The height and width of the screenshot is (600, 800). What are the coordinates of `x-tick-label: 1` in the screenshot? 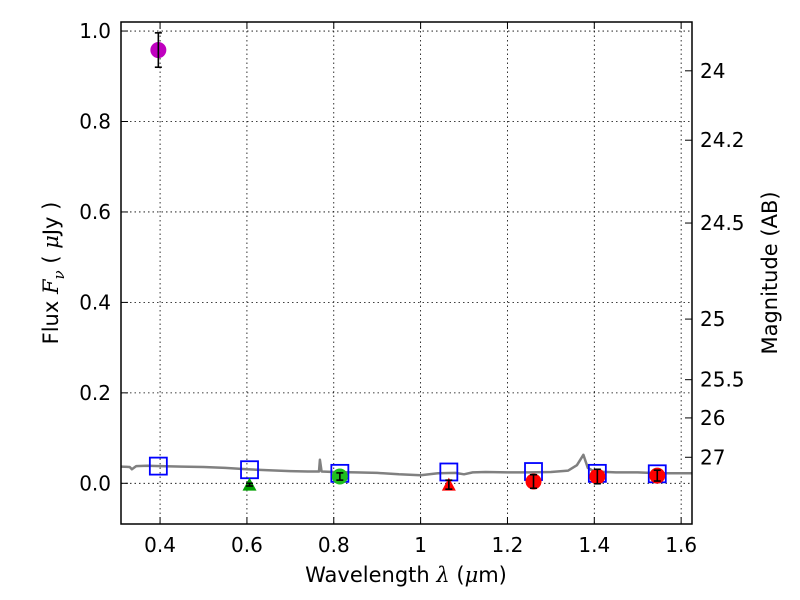 It's located at (420, 545).